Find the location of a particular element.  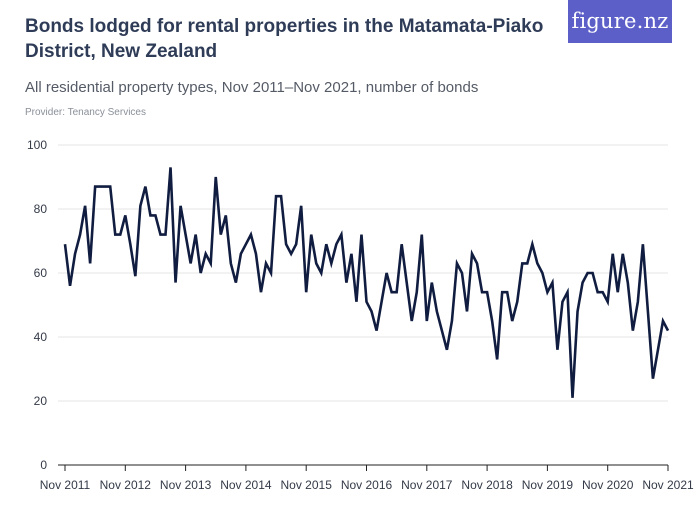

y-tick-label: 80 is located at coordinates (41, 209).